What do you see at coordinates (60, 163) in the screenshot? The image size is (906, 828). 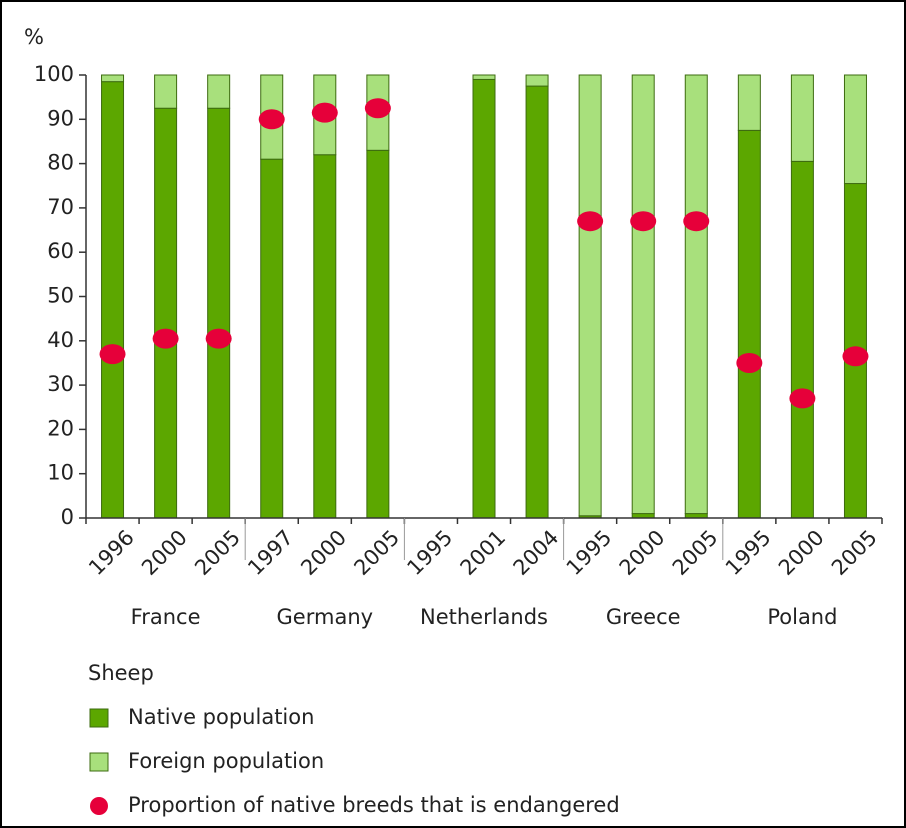 I see `y-tick-label: 80` at bounding box center [60, 163].